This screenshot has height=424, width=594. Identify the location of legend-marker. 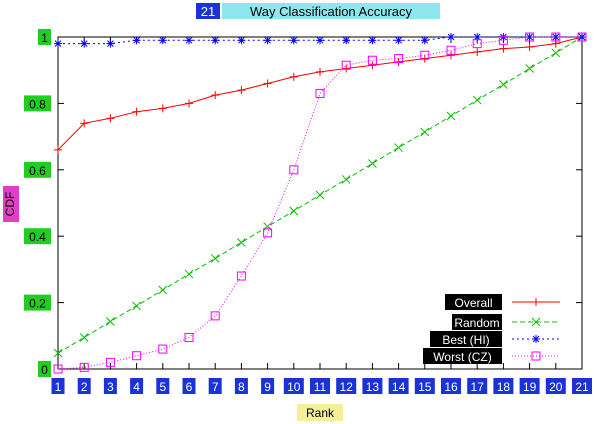
(536, 356).